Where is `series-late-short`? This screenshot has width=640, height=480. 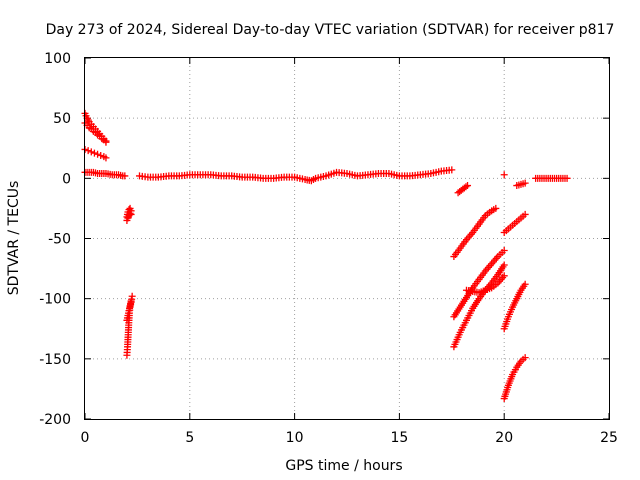 series-late-short is located at coordinates (463, 189).